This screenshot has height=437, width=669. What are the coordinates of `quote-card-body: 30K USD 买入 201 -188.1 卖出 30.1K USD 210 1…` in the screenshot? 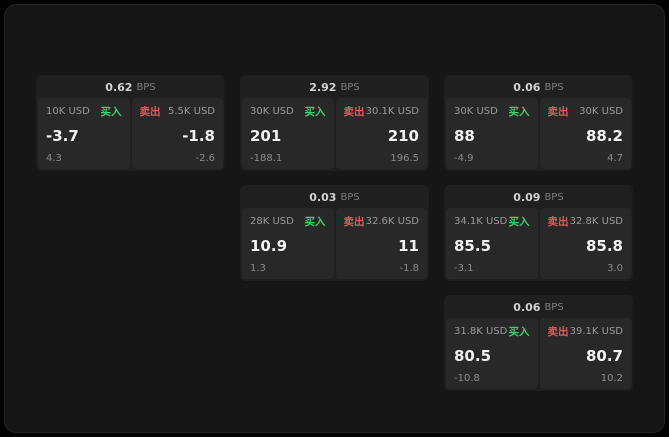 It's located at (334, 133).